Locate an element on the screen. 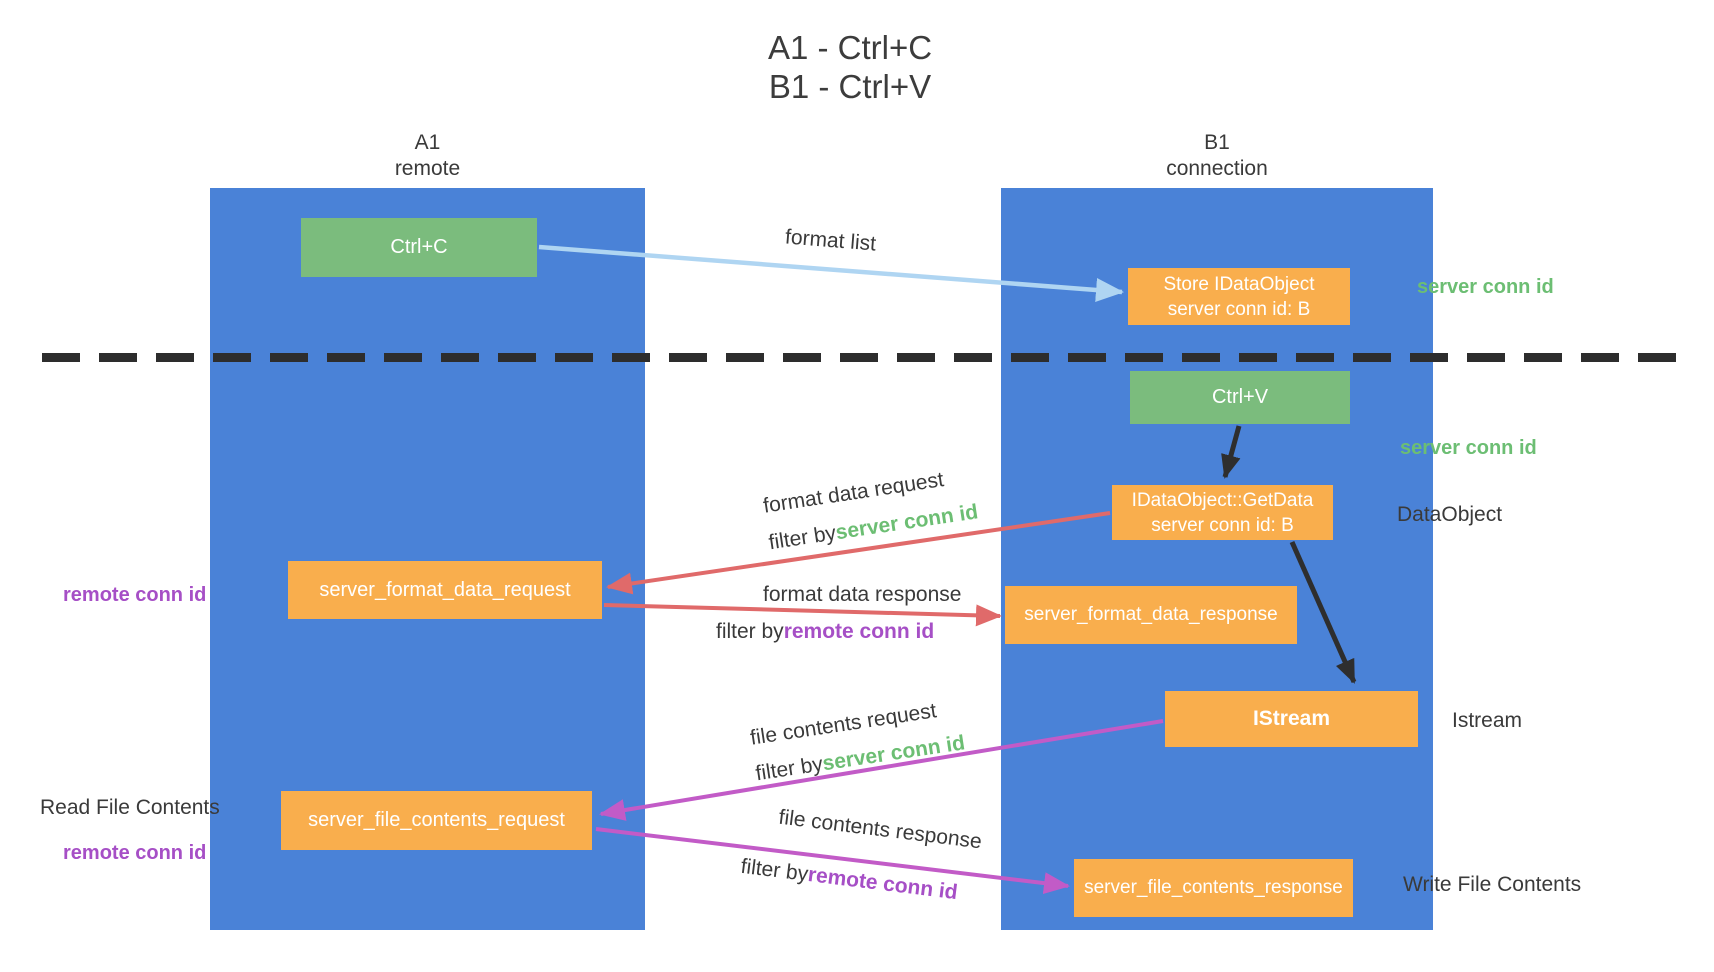 The image size is (1714, 972). side-label-remote-conn-id-file: remote conn id is located at coordinates (135, 853).